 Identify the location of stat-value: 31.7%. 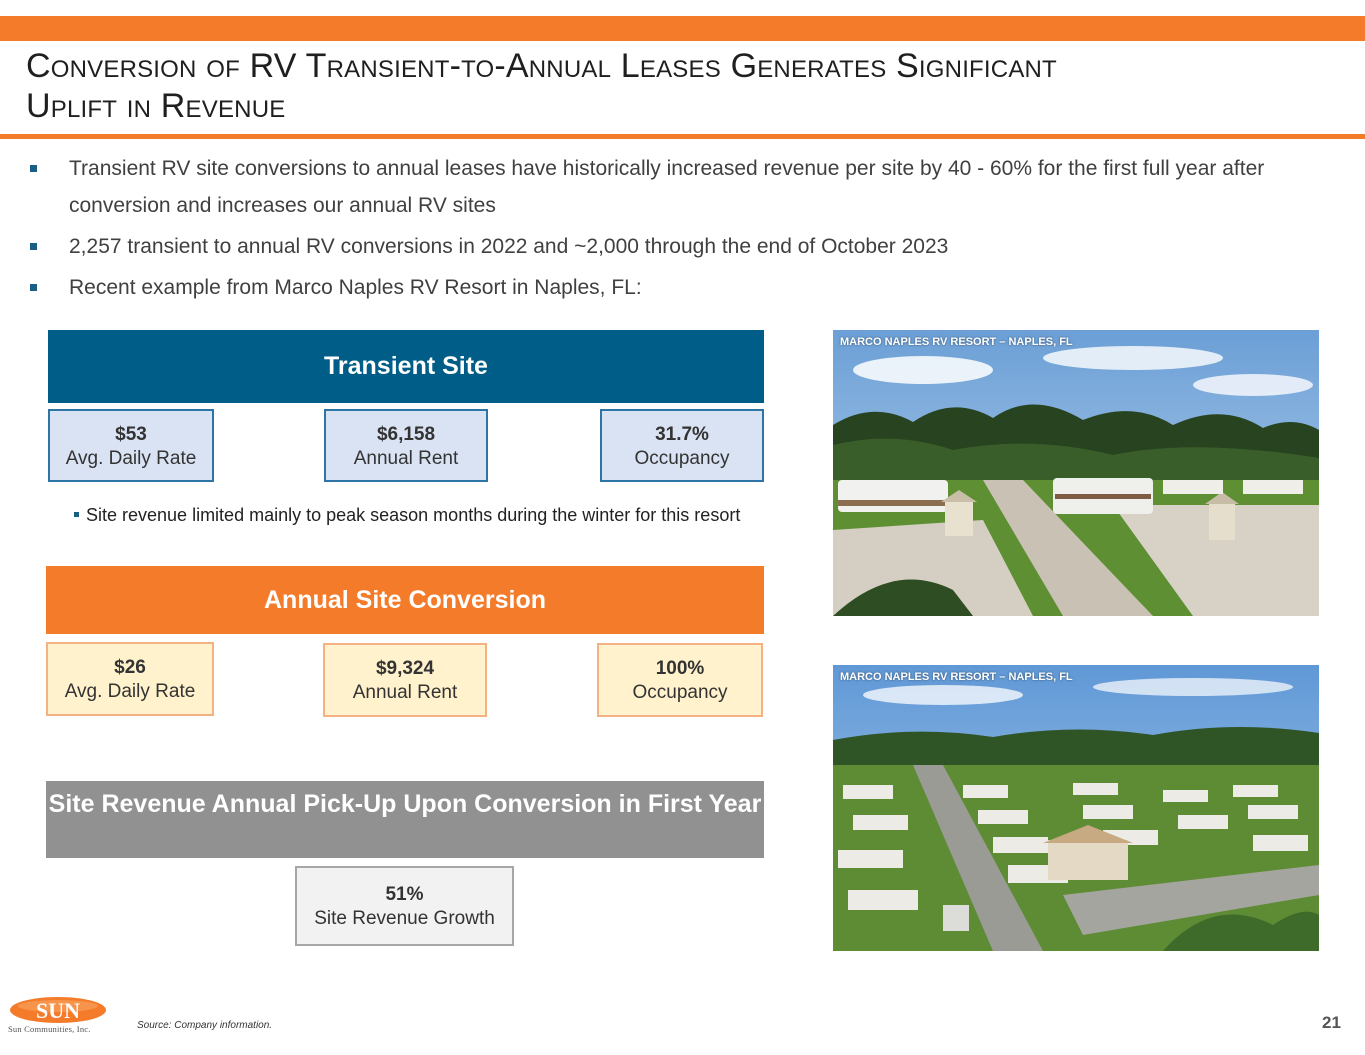
(682, 434).